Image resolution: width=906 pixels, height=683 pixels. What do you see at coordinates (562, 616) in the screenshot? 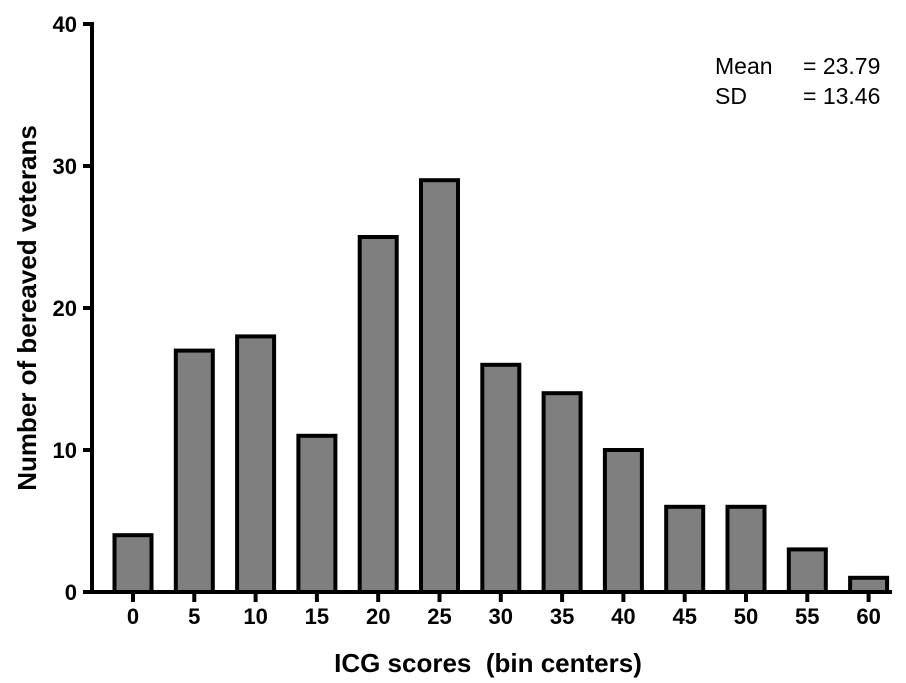
I see `x-tick-label: 35` at bounding box center [562, 616].